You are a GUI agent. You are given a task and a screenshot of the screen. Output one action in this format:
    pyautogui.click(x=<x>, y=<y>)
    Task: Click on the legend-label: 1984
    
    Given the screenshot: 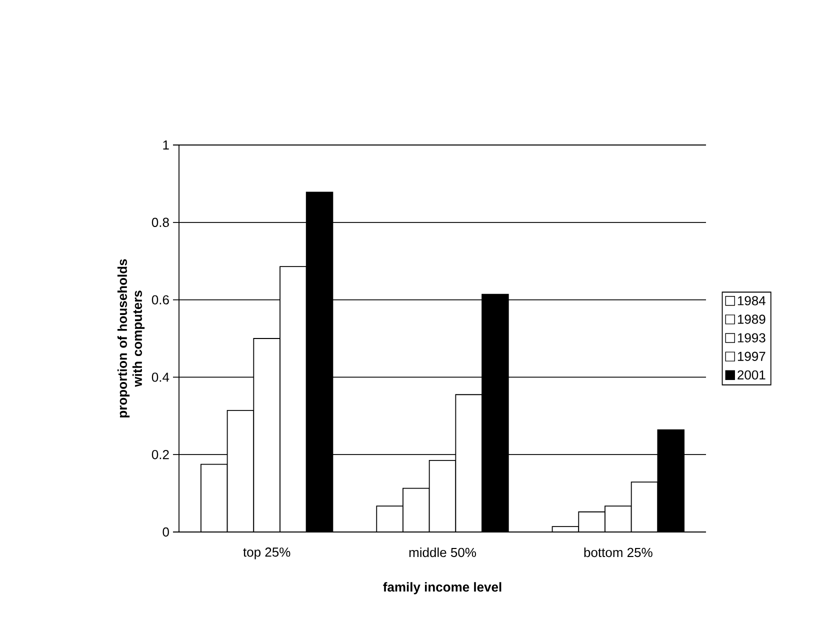 What is the action you would take?
    pyautogui.click(x=752, y=301)
    